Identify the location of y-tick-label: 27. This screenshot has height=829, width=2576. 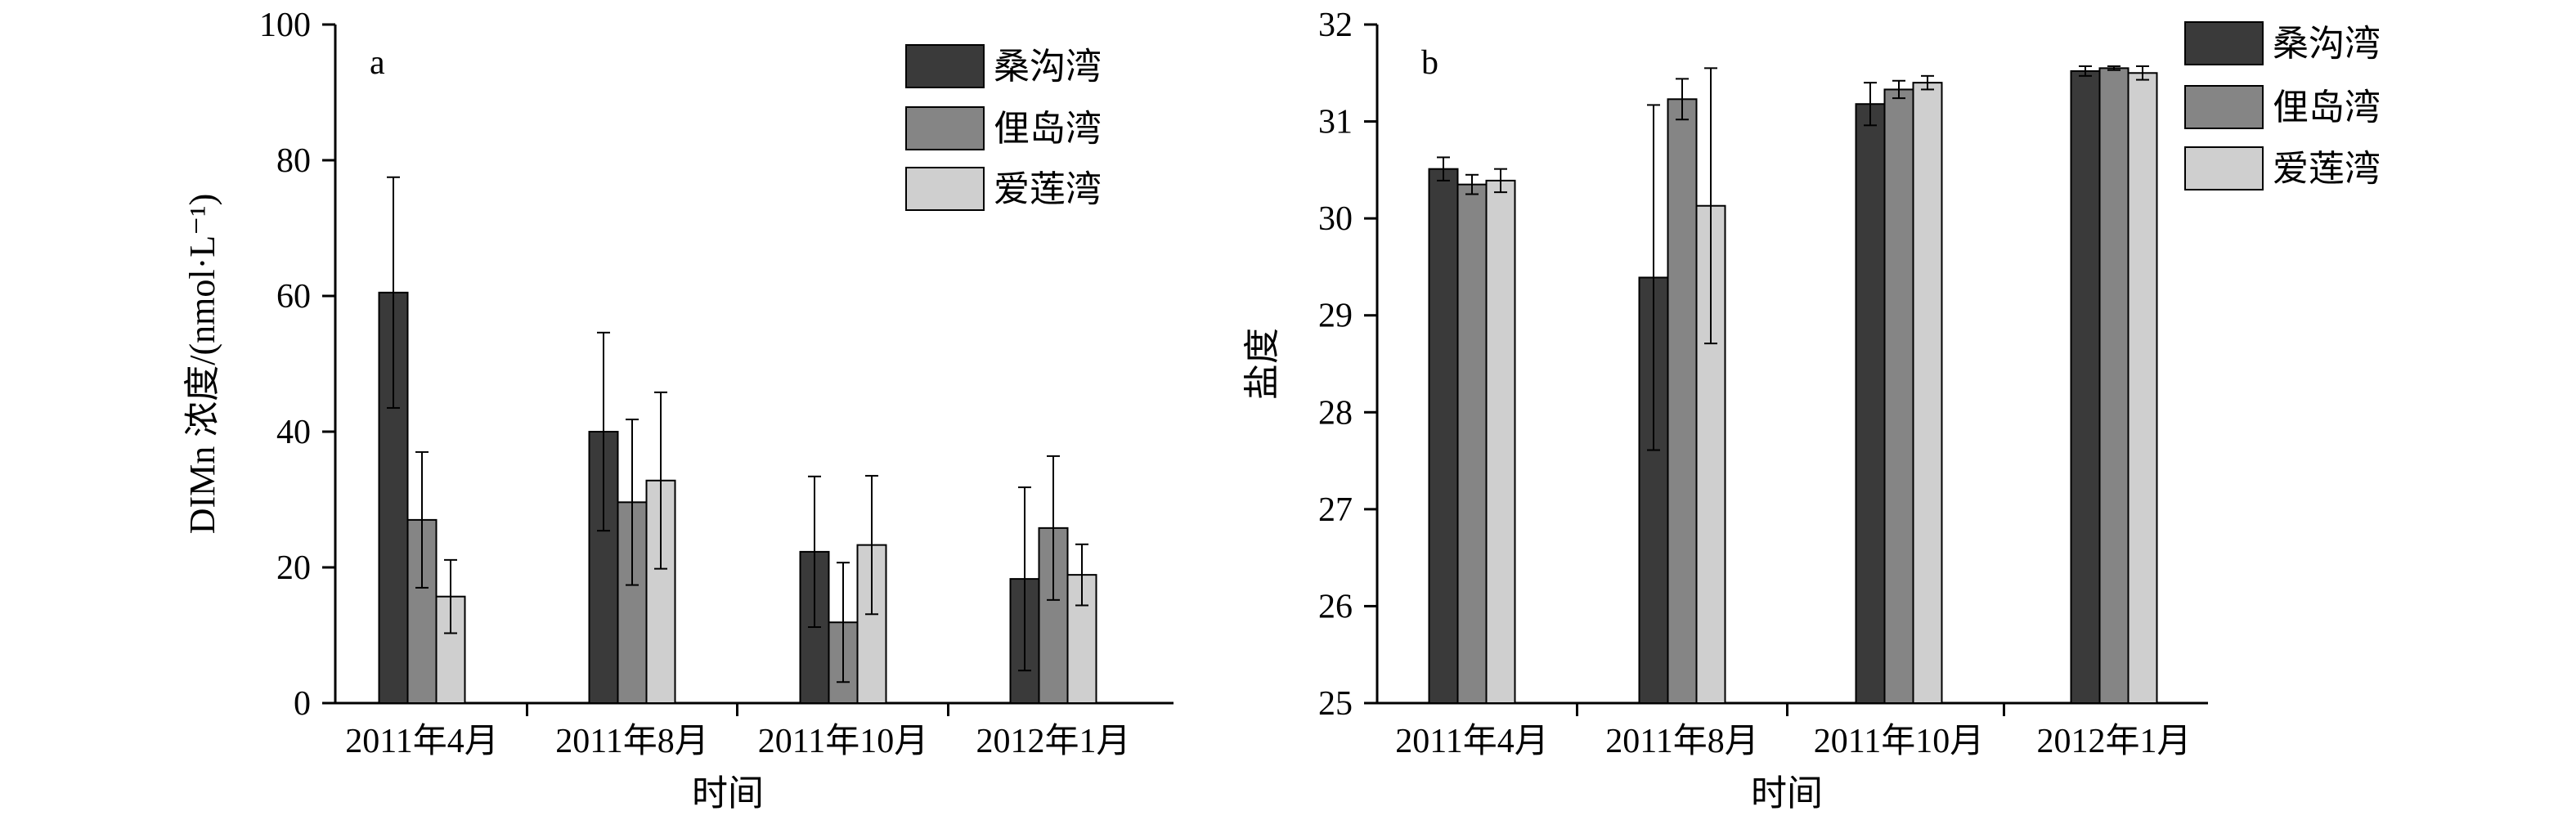
(1335, 510).